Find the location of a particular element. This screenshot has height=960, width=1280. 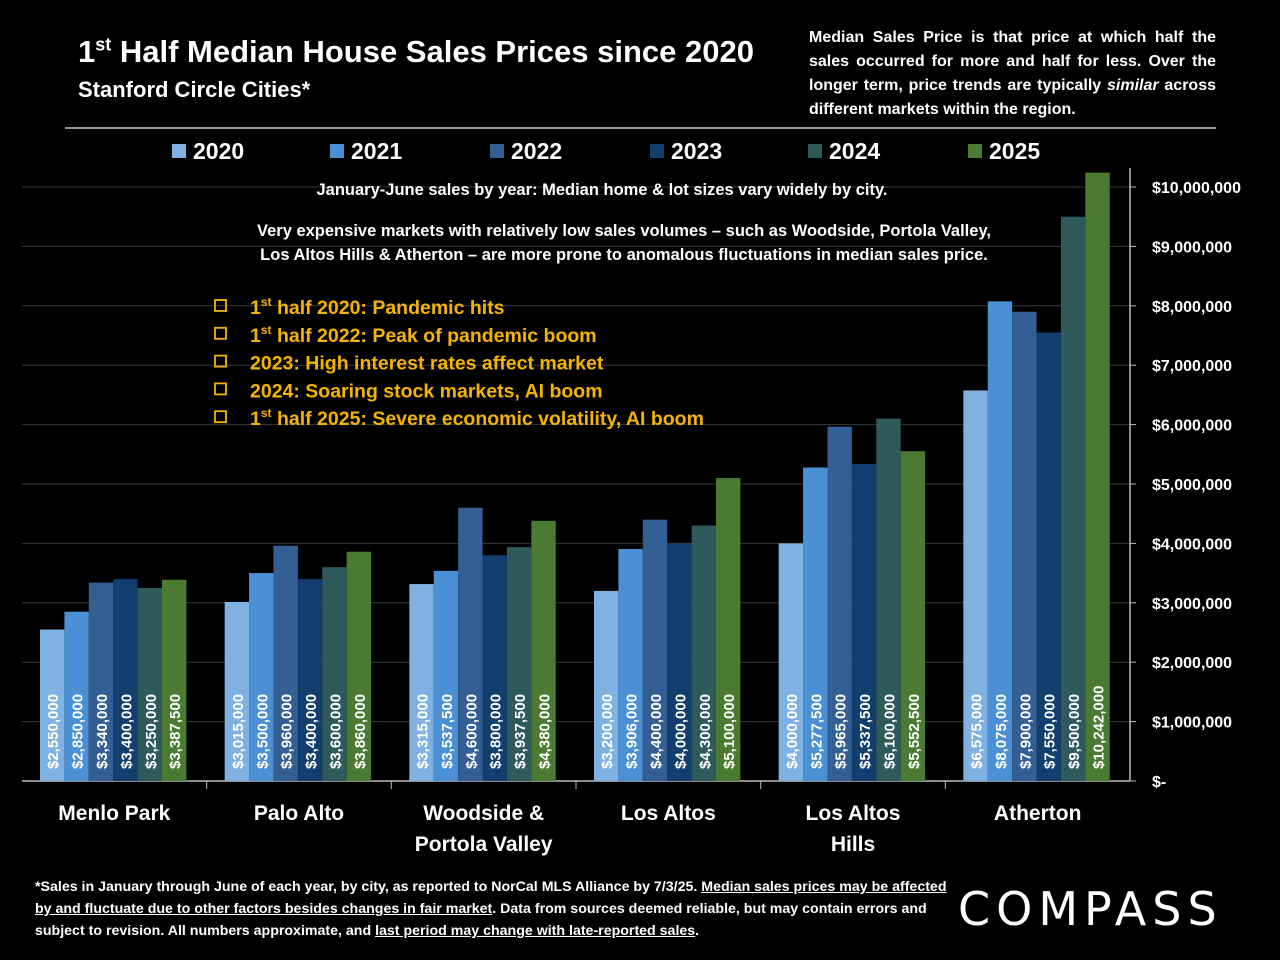

bar-value-label: $3,537,500 is located at coordinates (447, 731).